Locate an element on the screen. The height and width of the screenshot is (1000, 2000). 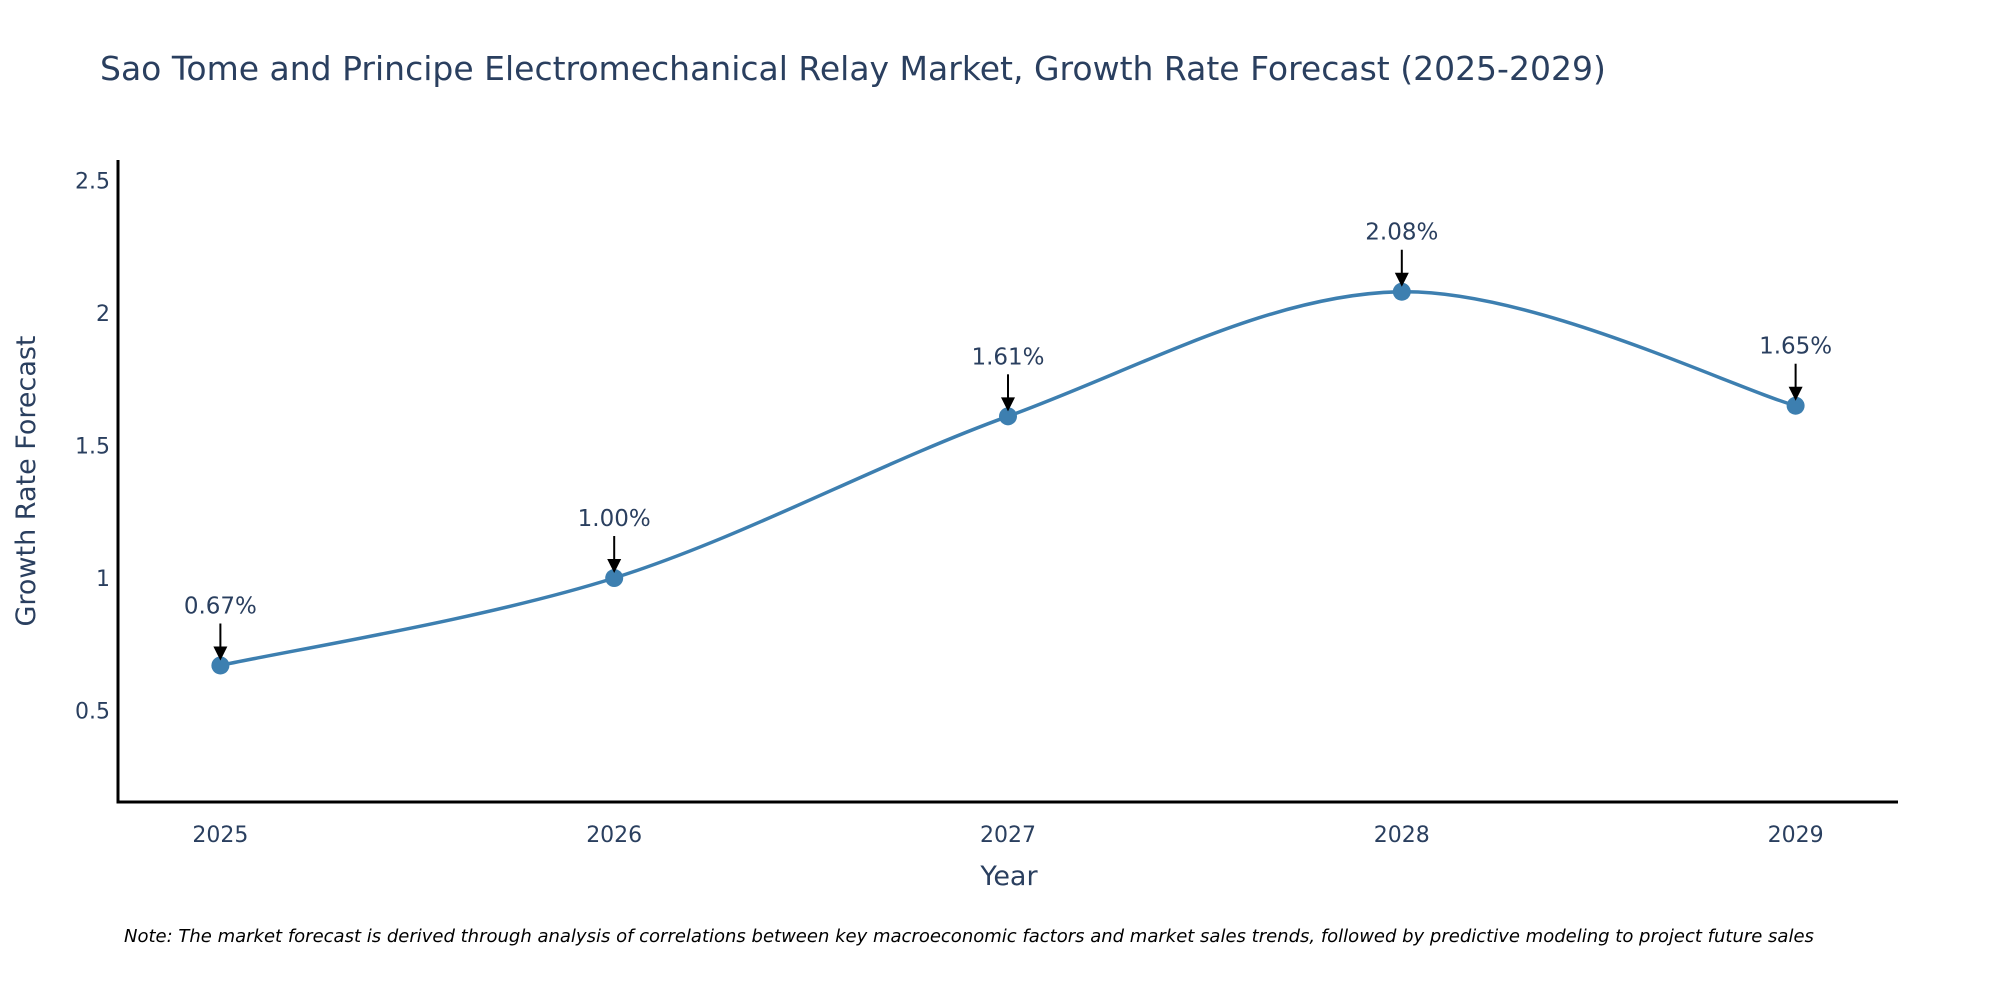
y-tick-label: 2 is located at coordinates (103, 314).